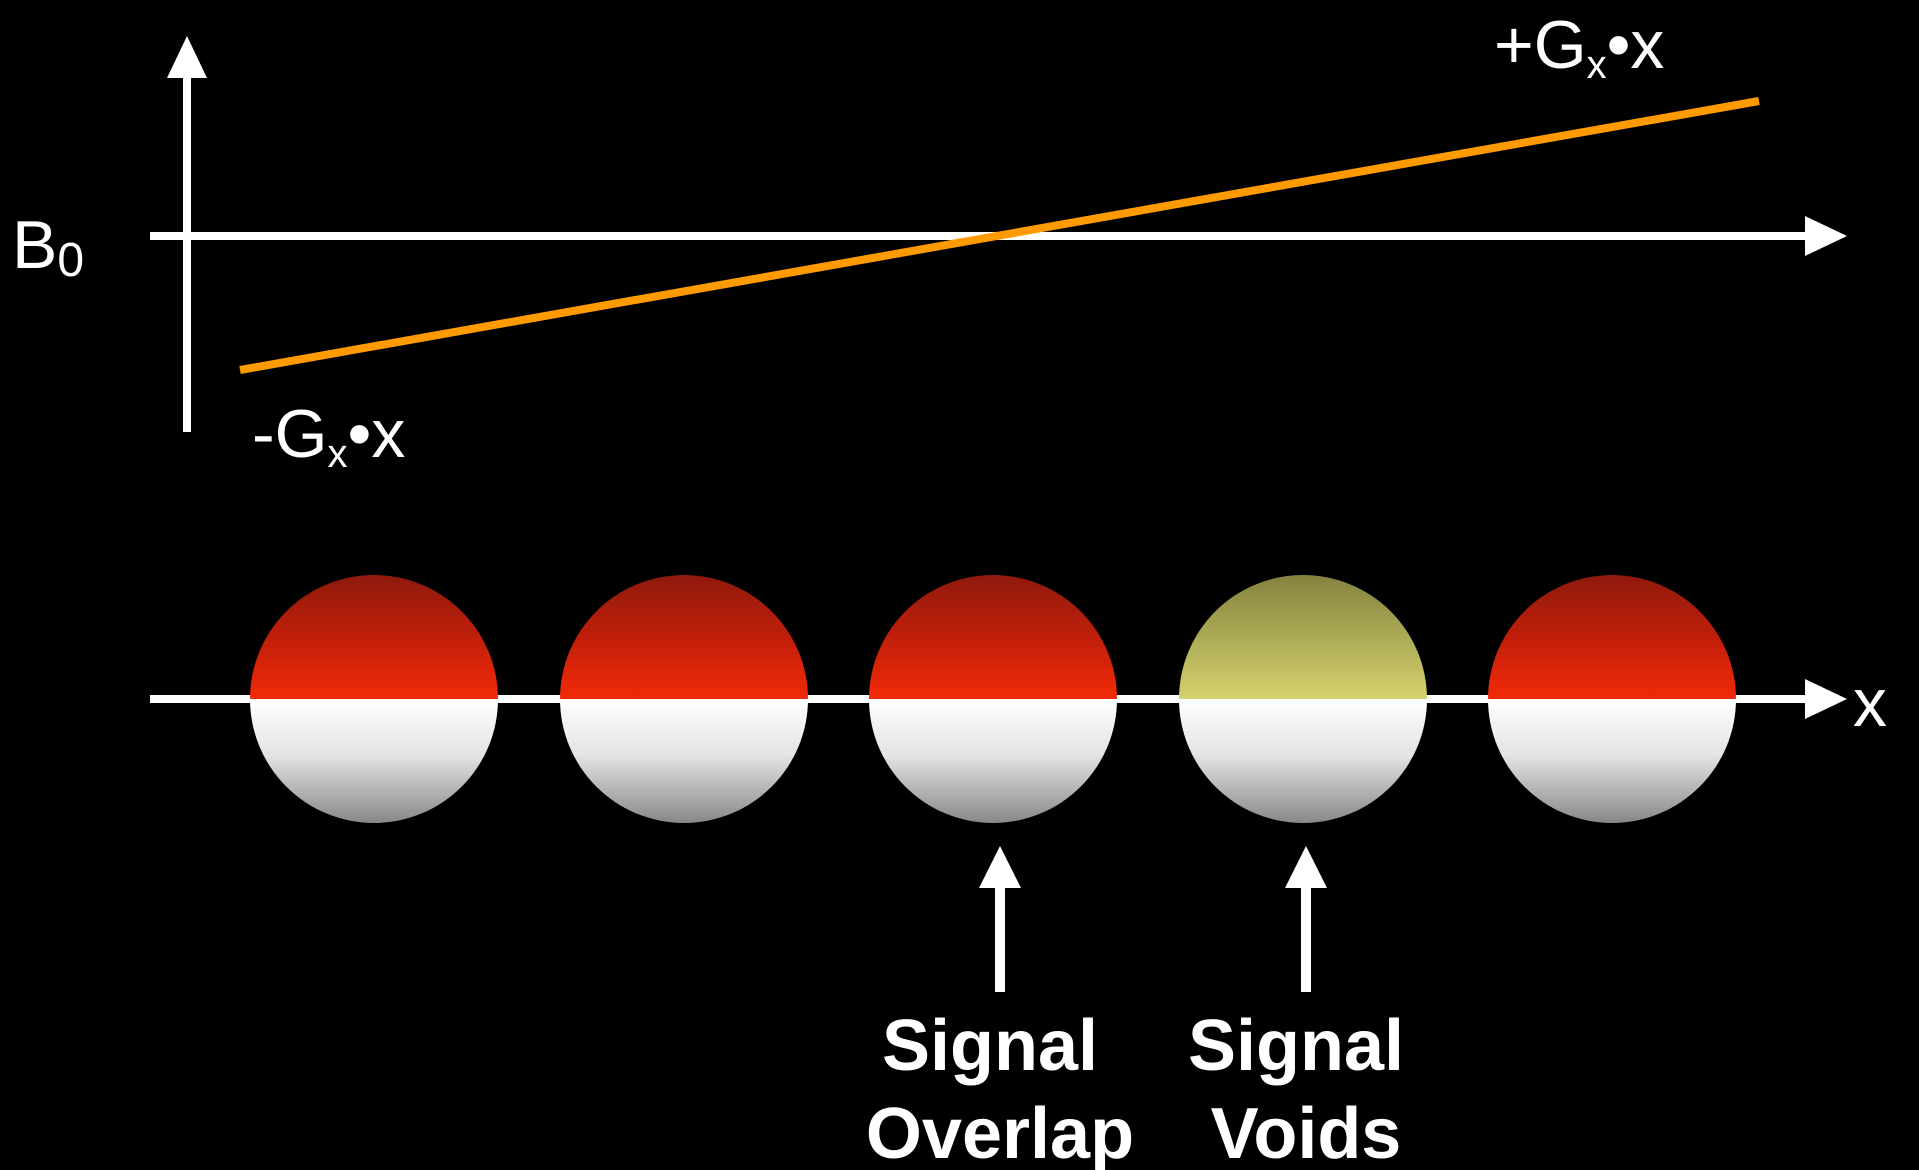  What do you see at coordinates (187, 57) in the screenshot?
I see `field-axis-arrowhead` at bounding box center [187, 57].